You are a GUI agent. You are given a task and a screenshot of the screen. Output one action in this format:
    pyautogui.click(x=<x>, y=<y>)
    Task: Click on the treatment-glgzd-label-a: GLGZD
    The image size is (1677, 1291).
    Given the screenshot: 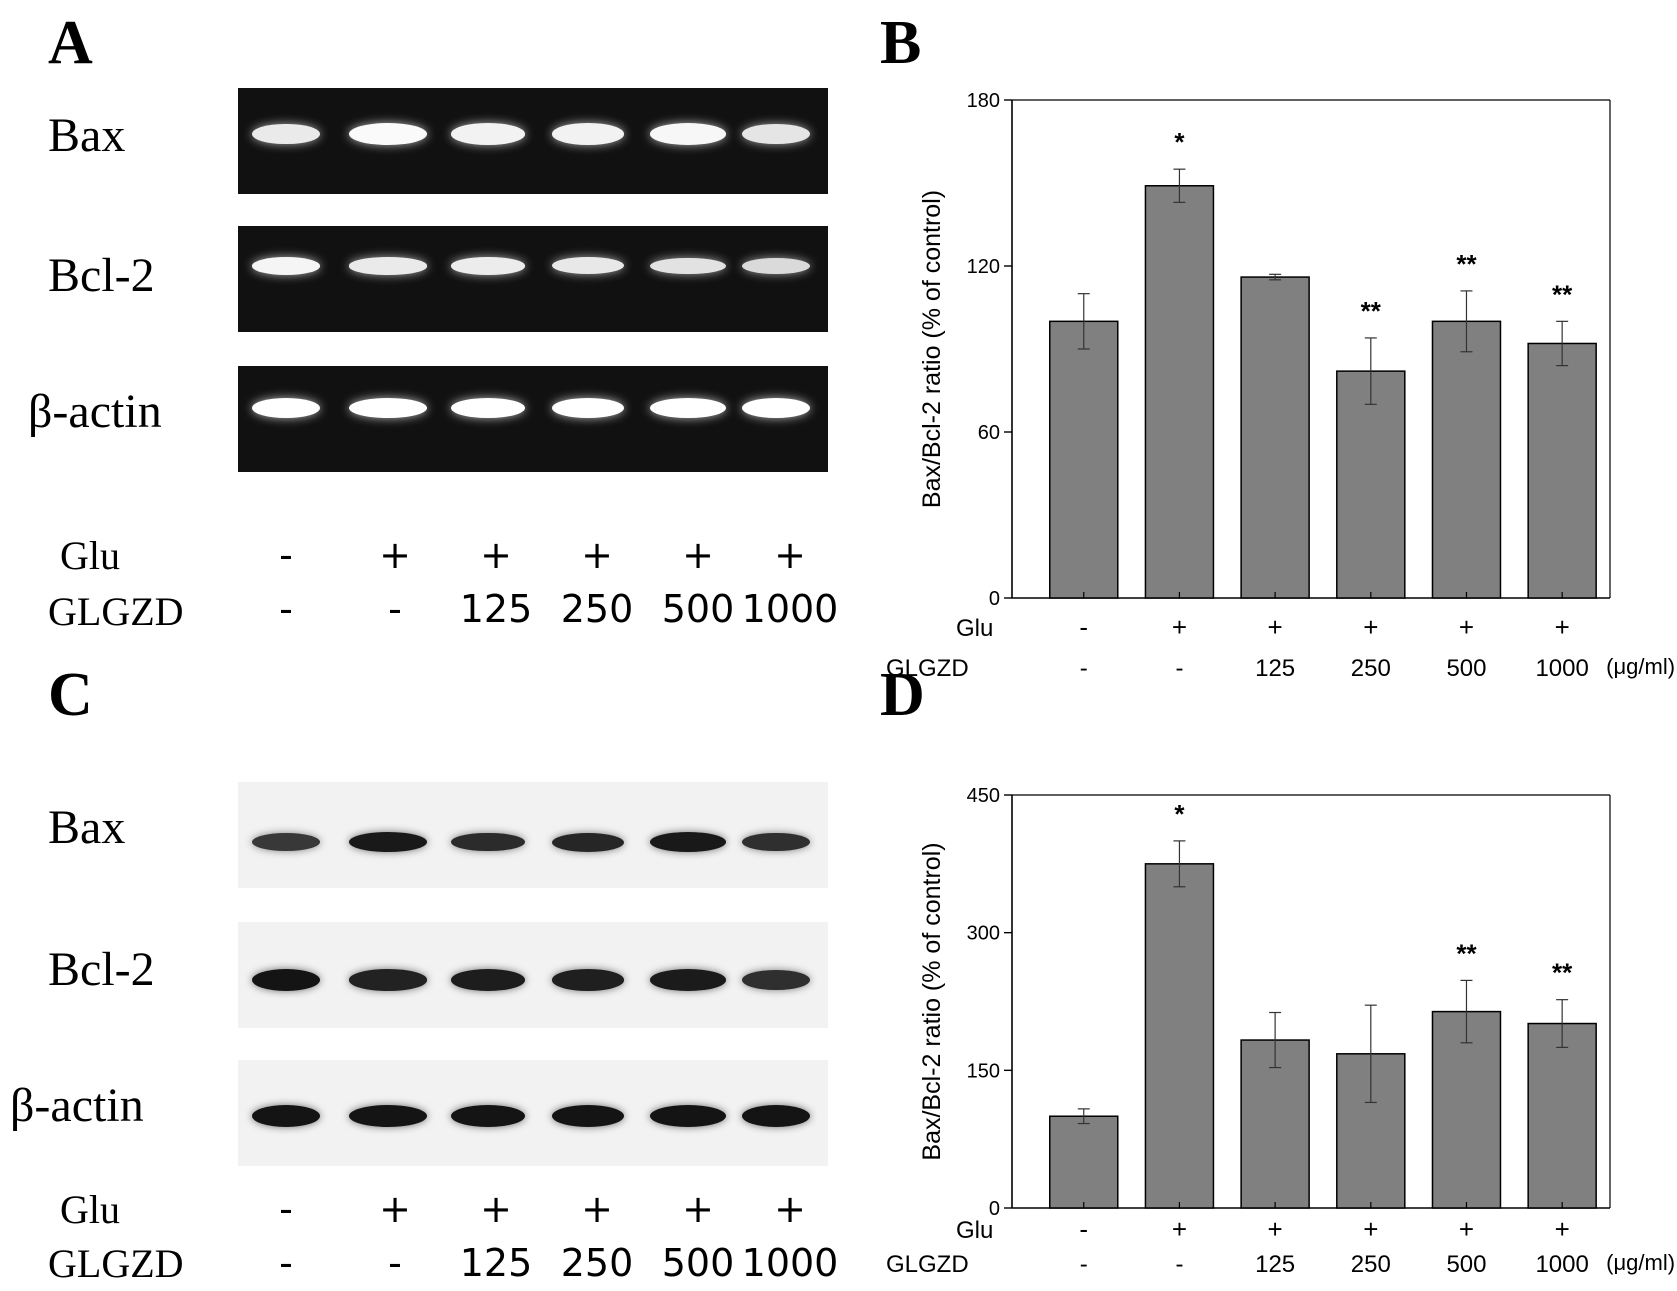 What is the action you would take?
    pyautogui.click(x=116, y=611)
    